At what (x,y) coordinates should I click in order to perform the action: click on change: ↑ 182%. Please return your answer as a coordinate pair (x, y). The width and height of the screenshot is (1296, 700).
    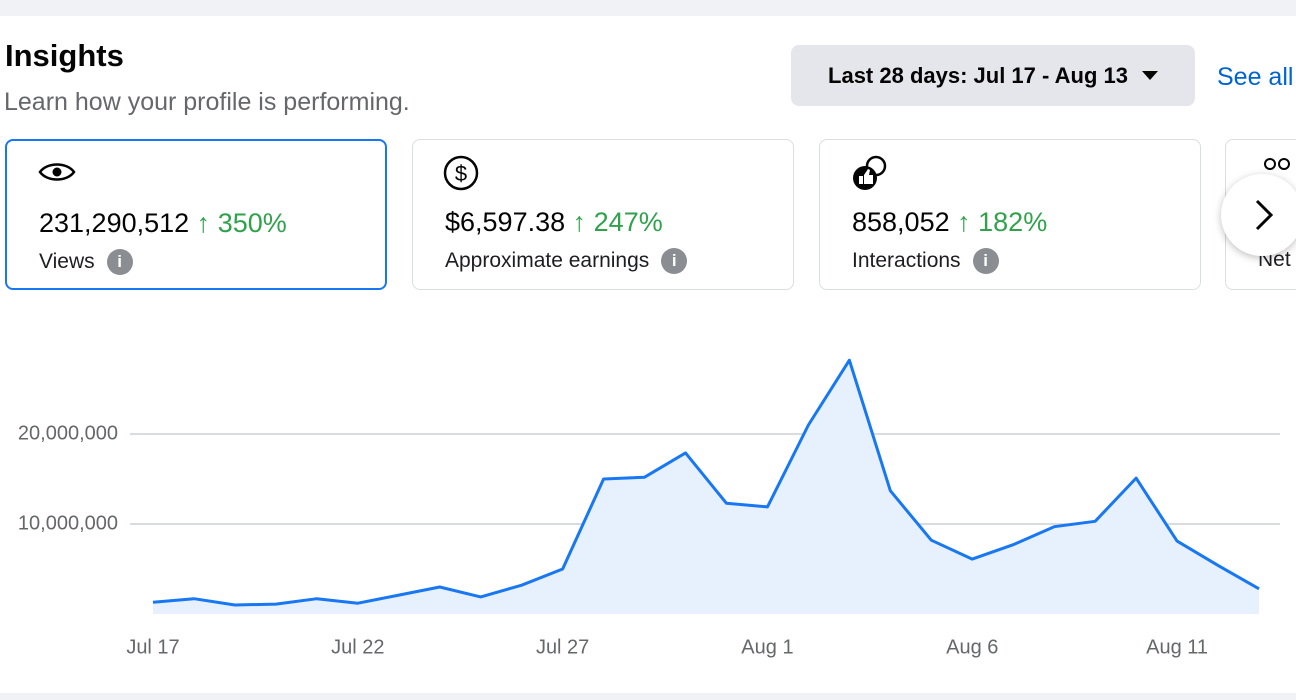
    Looking at the image, I should click on (1002, 222).